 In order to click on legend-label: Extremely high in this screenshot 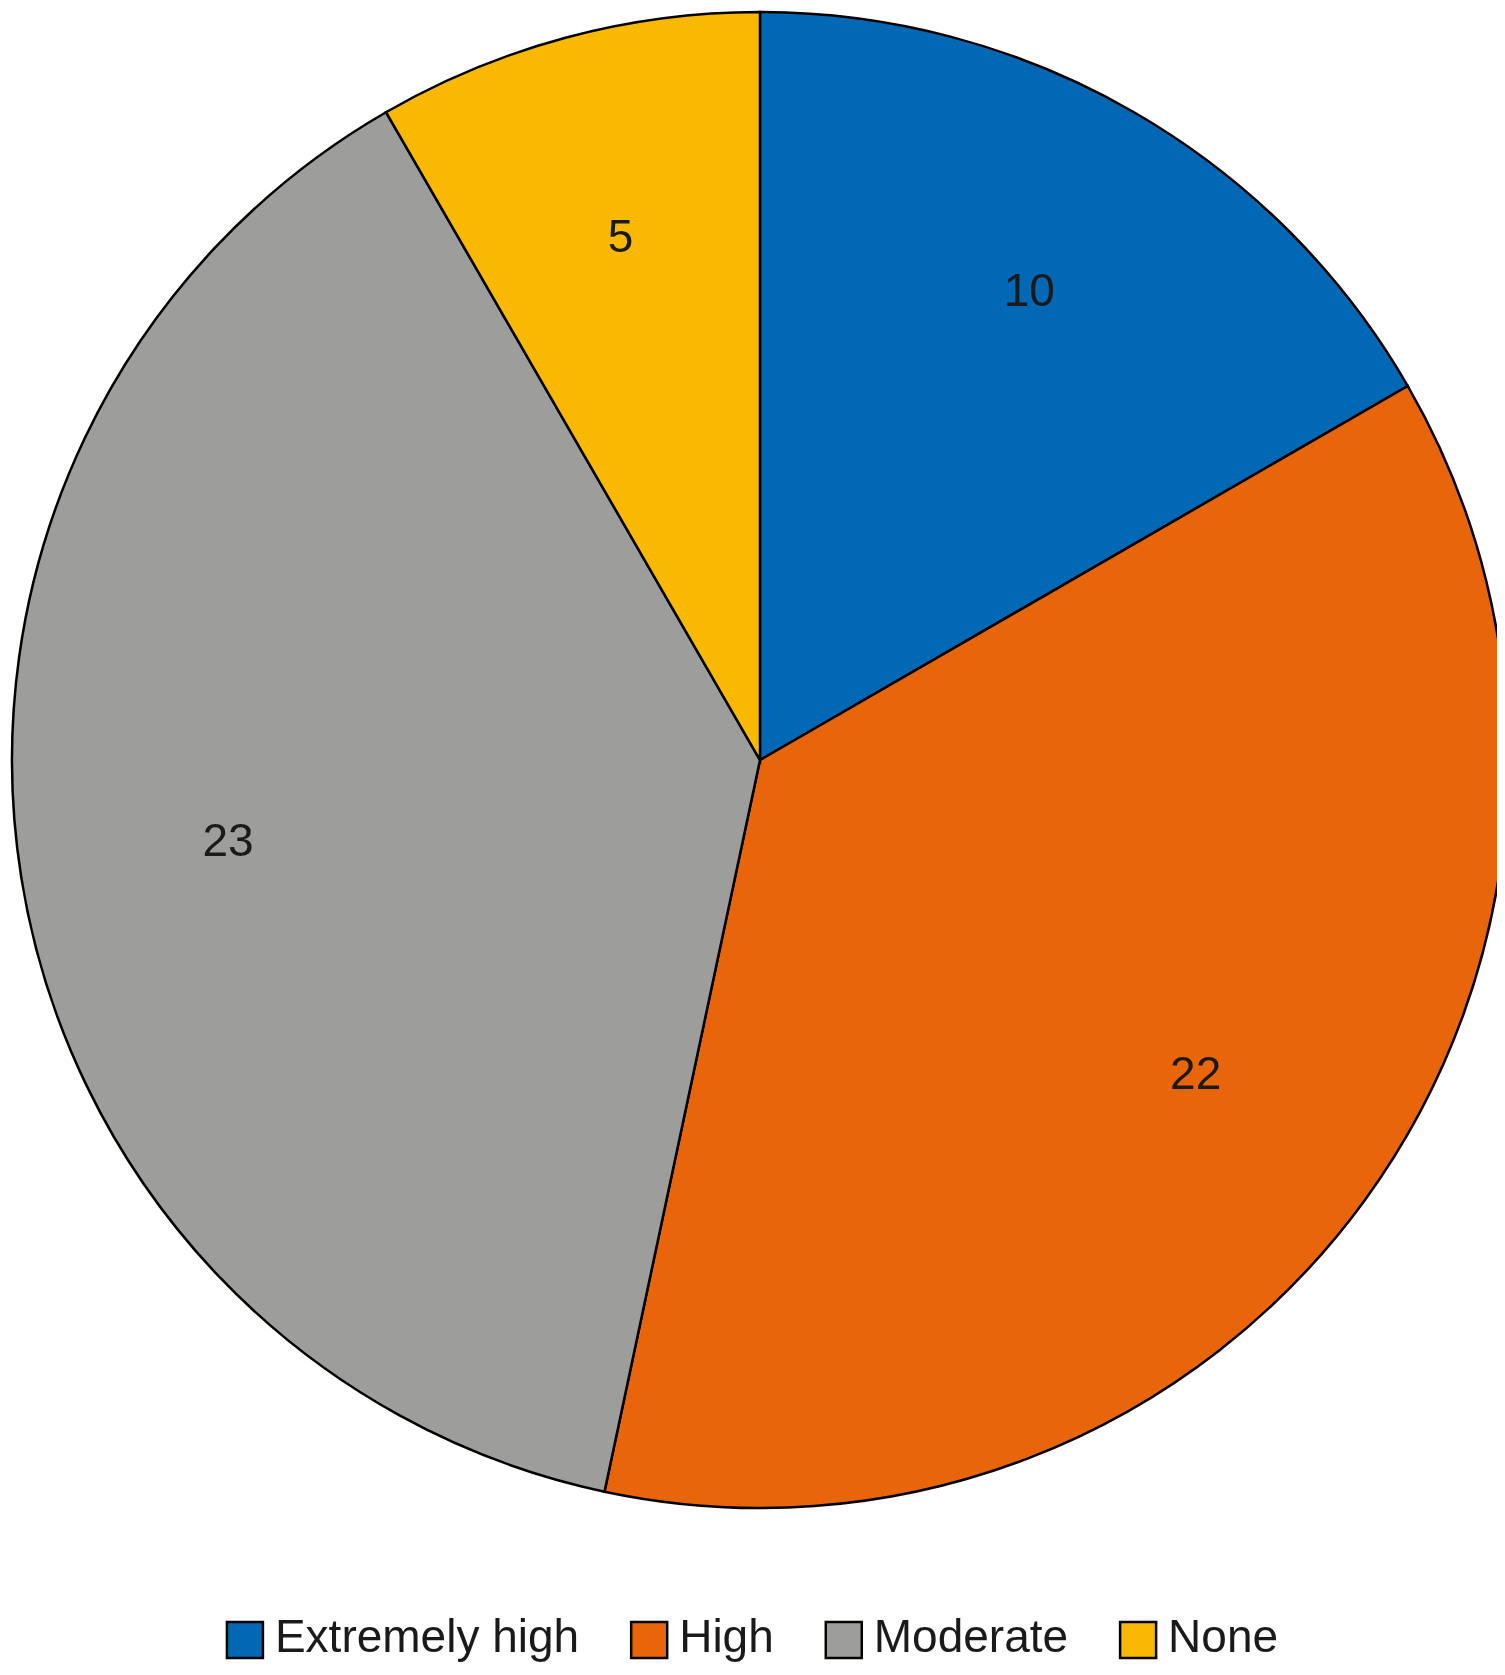, I will do `click(427, 1636)`.